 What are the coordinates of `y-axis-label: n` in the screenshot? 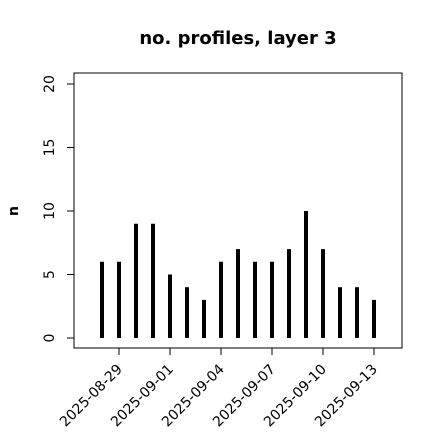 It's located at (14, 211).